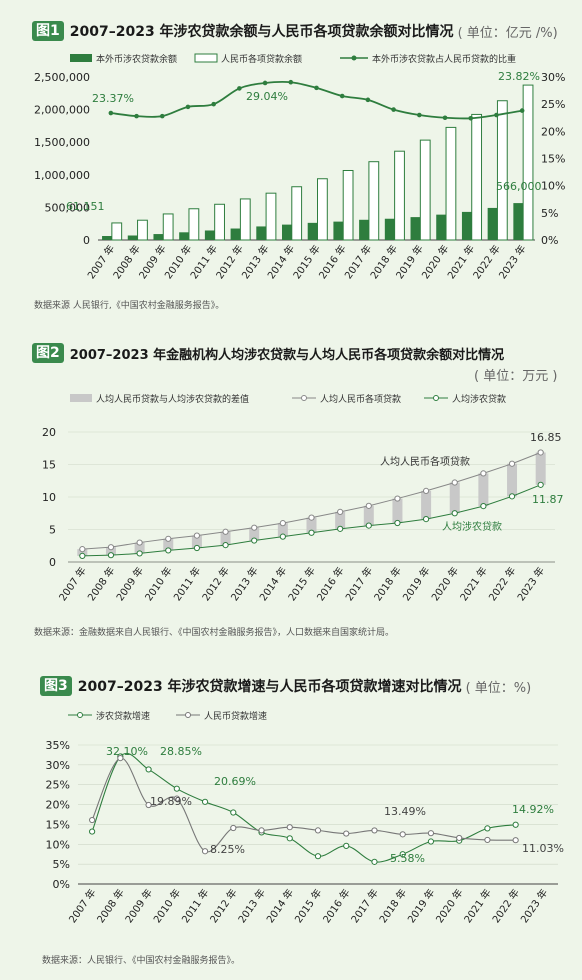  What do you see at coordinates (268, 353) in the screenshot?
I see `chart2-title-row: 图2 2007–2023 年金融机构人均涉农贷款与人均人民币各项贷款余额对比情况` at bounding box center [268, 353].